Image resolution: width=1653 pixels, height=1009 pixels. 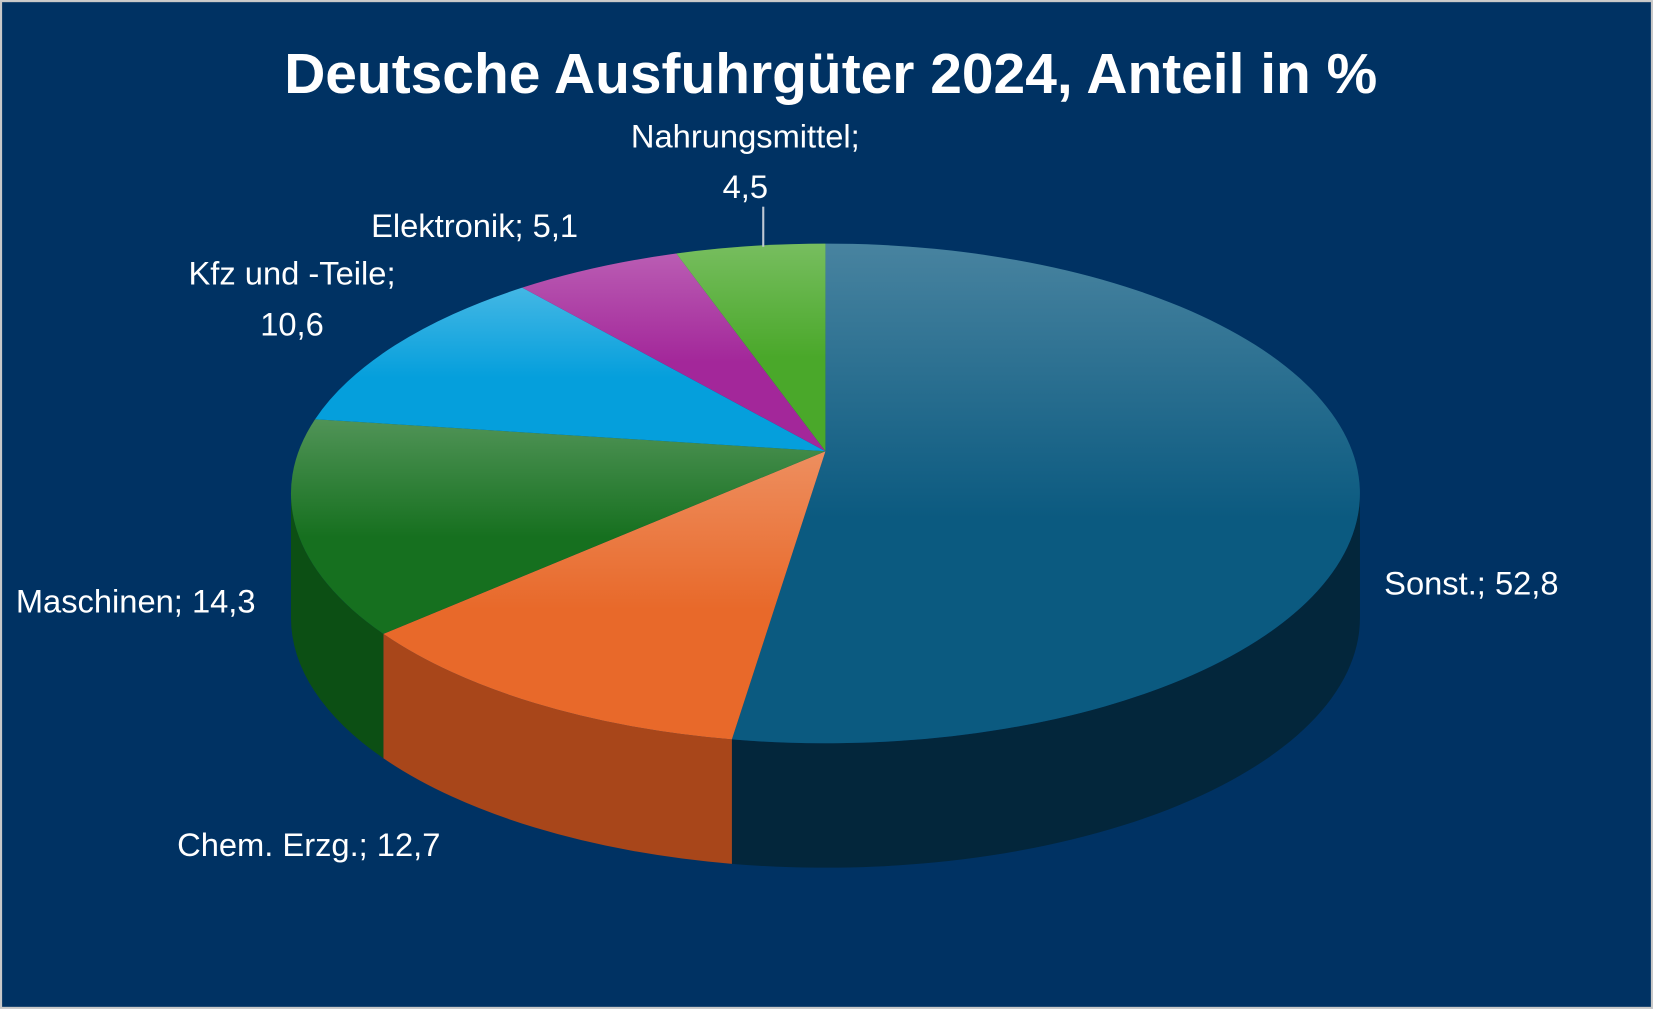 I want to click on label-nahrungsmittel-line2: 4,5, so click(x=745, y=186).